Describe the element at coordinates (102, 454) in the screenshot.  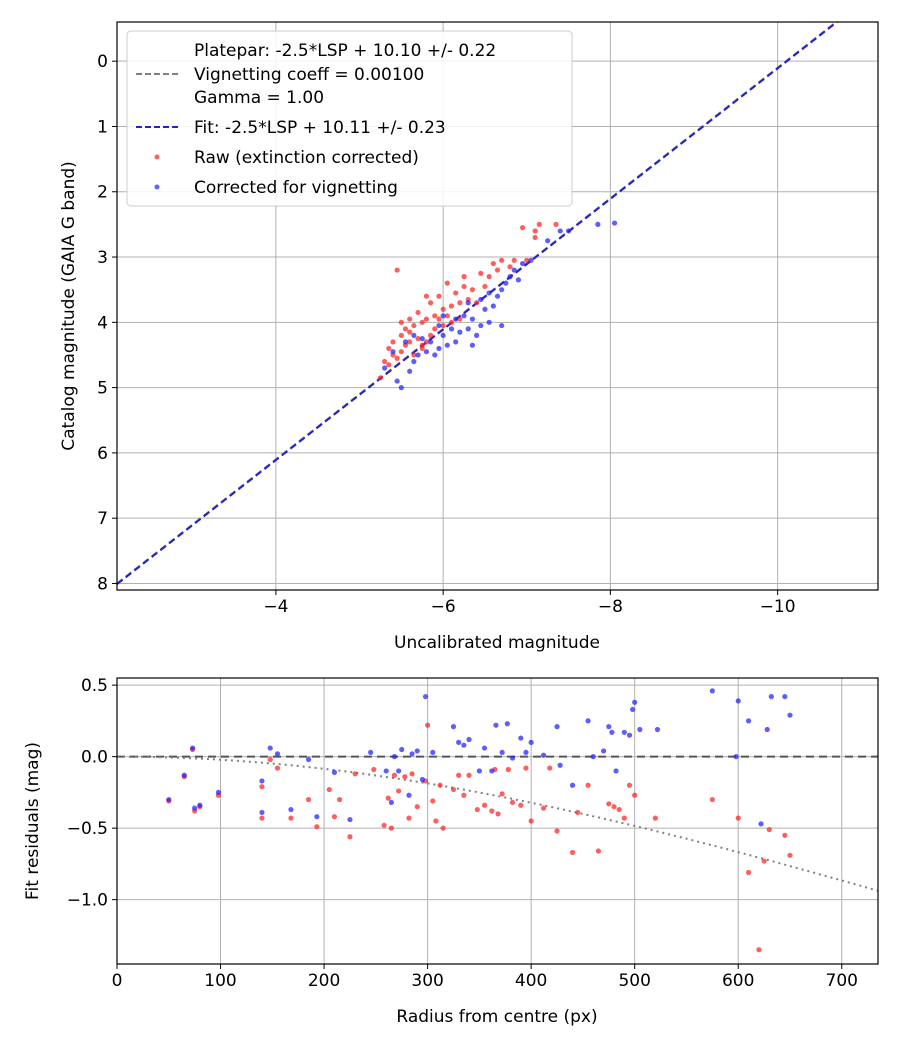
I see `top-ytick-label: 6` at that location.